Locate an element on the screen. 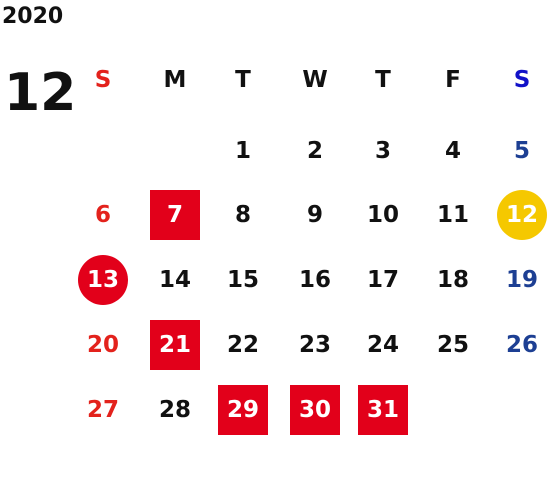  date: 16 is located at coordinates (314, 280).